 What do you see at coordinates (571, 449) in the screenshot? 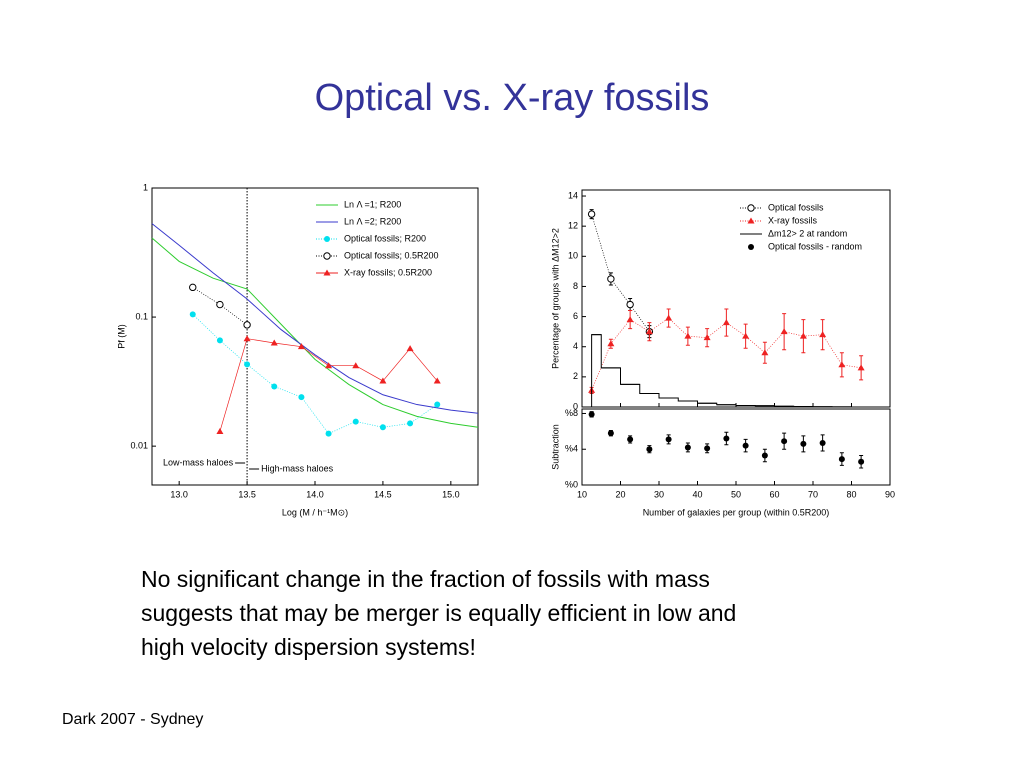
I see `y-tick-label: %4` at bounding box center [571, 449].